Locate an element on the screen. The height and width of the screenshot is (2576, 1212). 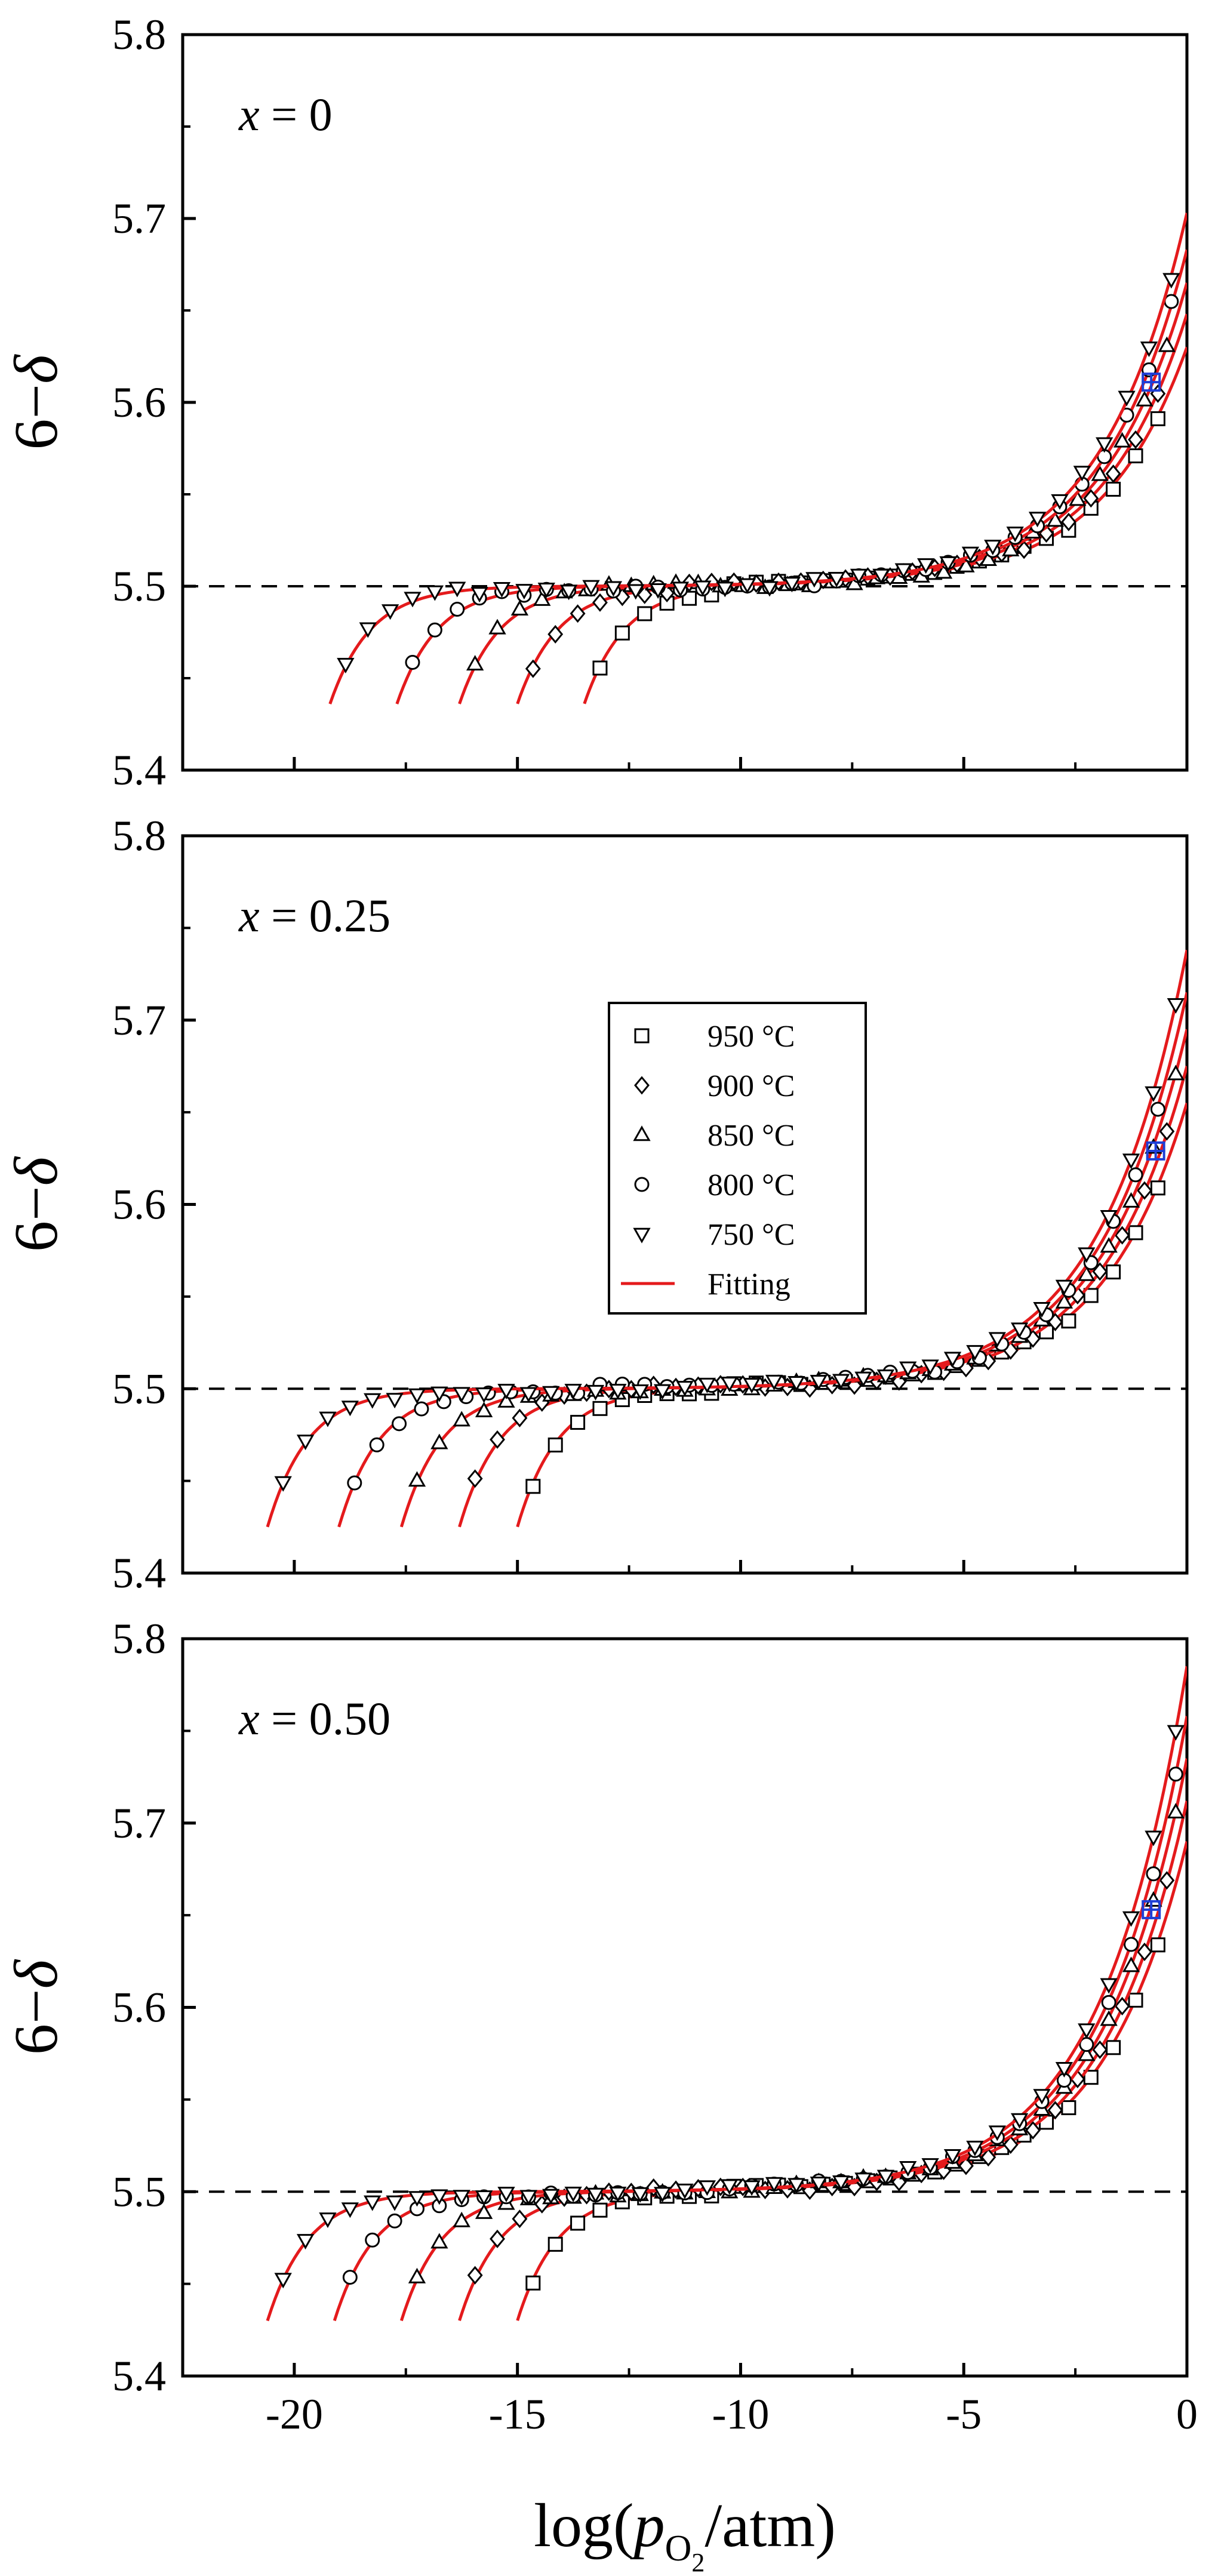
x-tick-label: -15 is located at coordinates (517, 2414).